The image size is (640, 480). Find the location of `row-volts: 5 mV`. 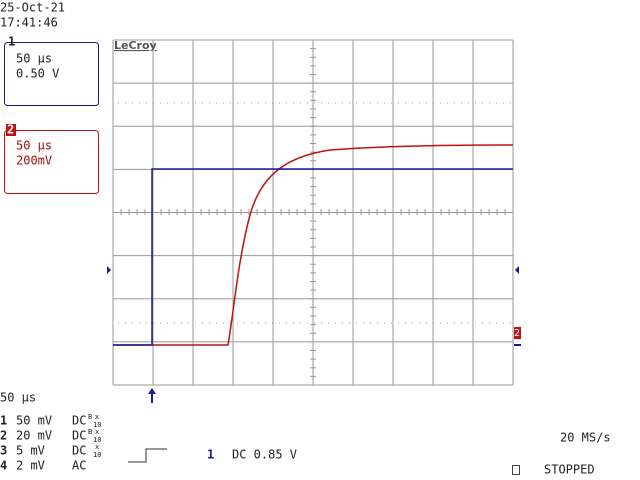

row-volts: 5 mV is located at coordinates (30, 451).